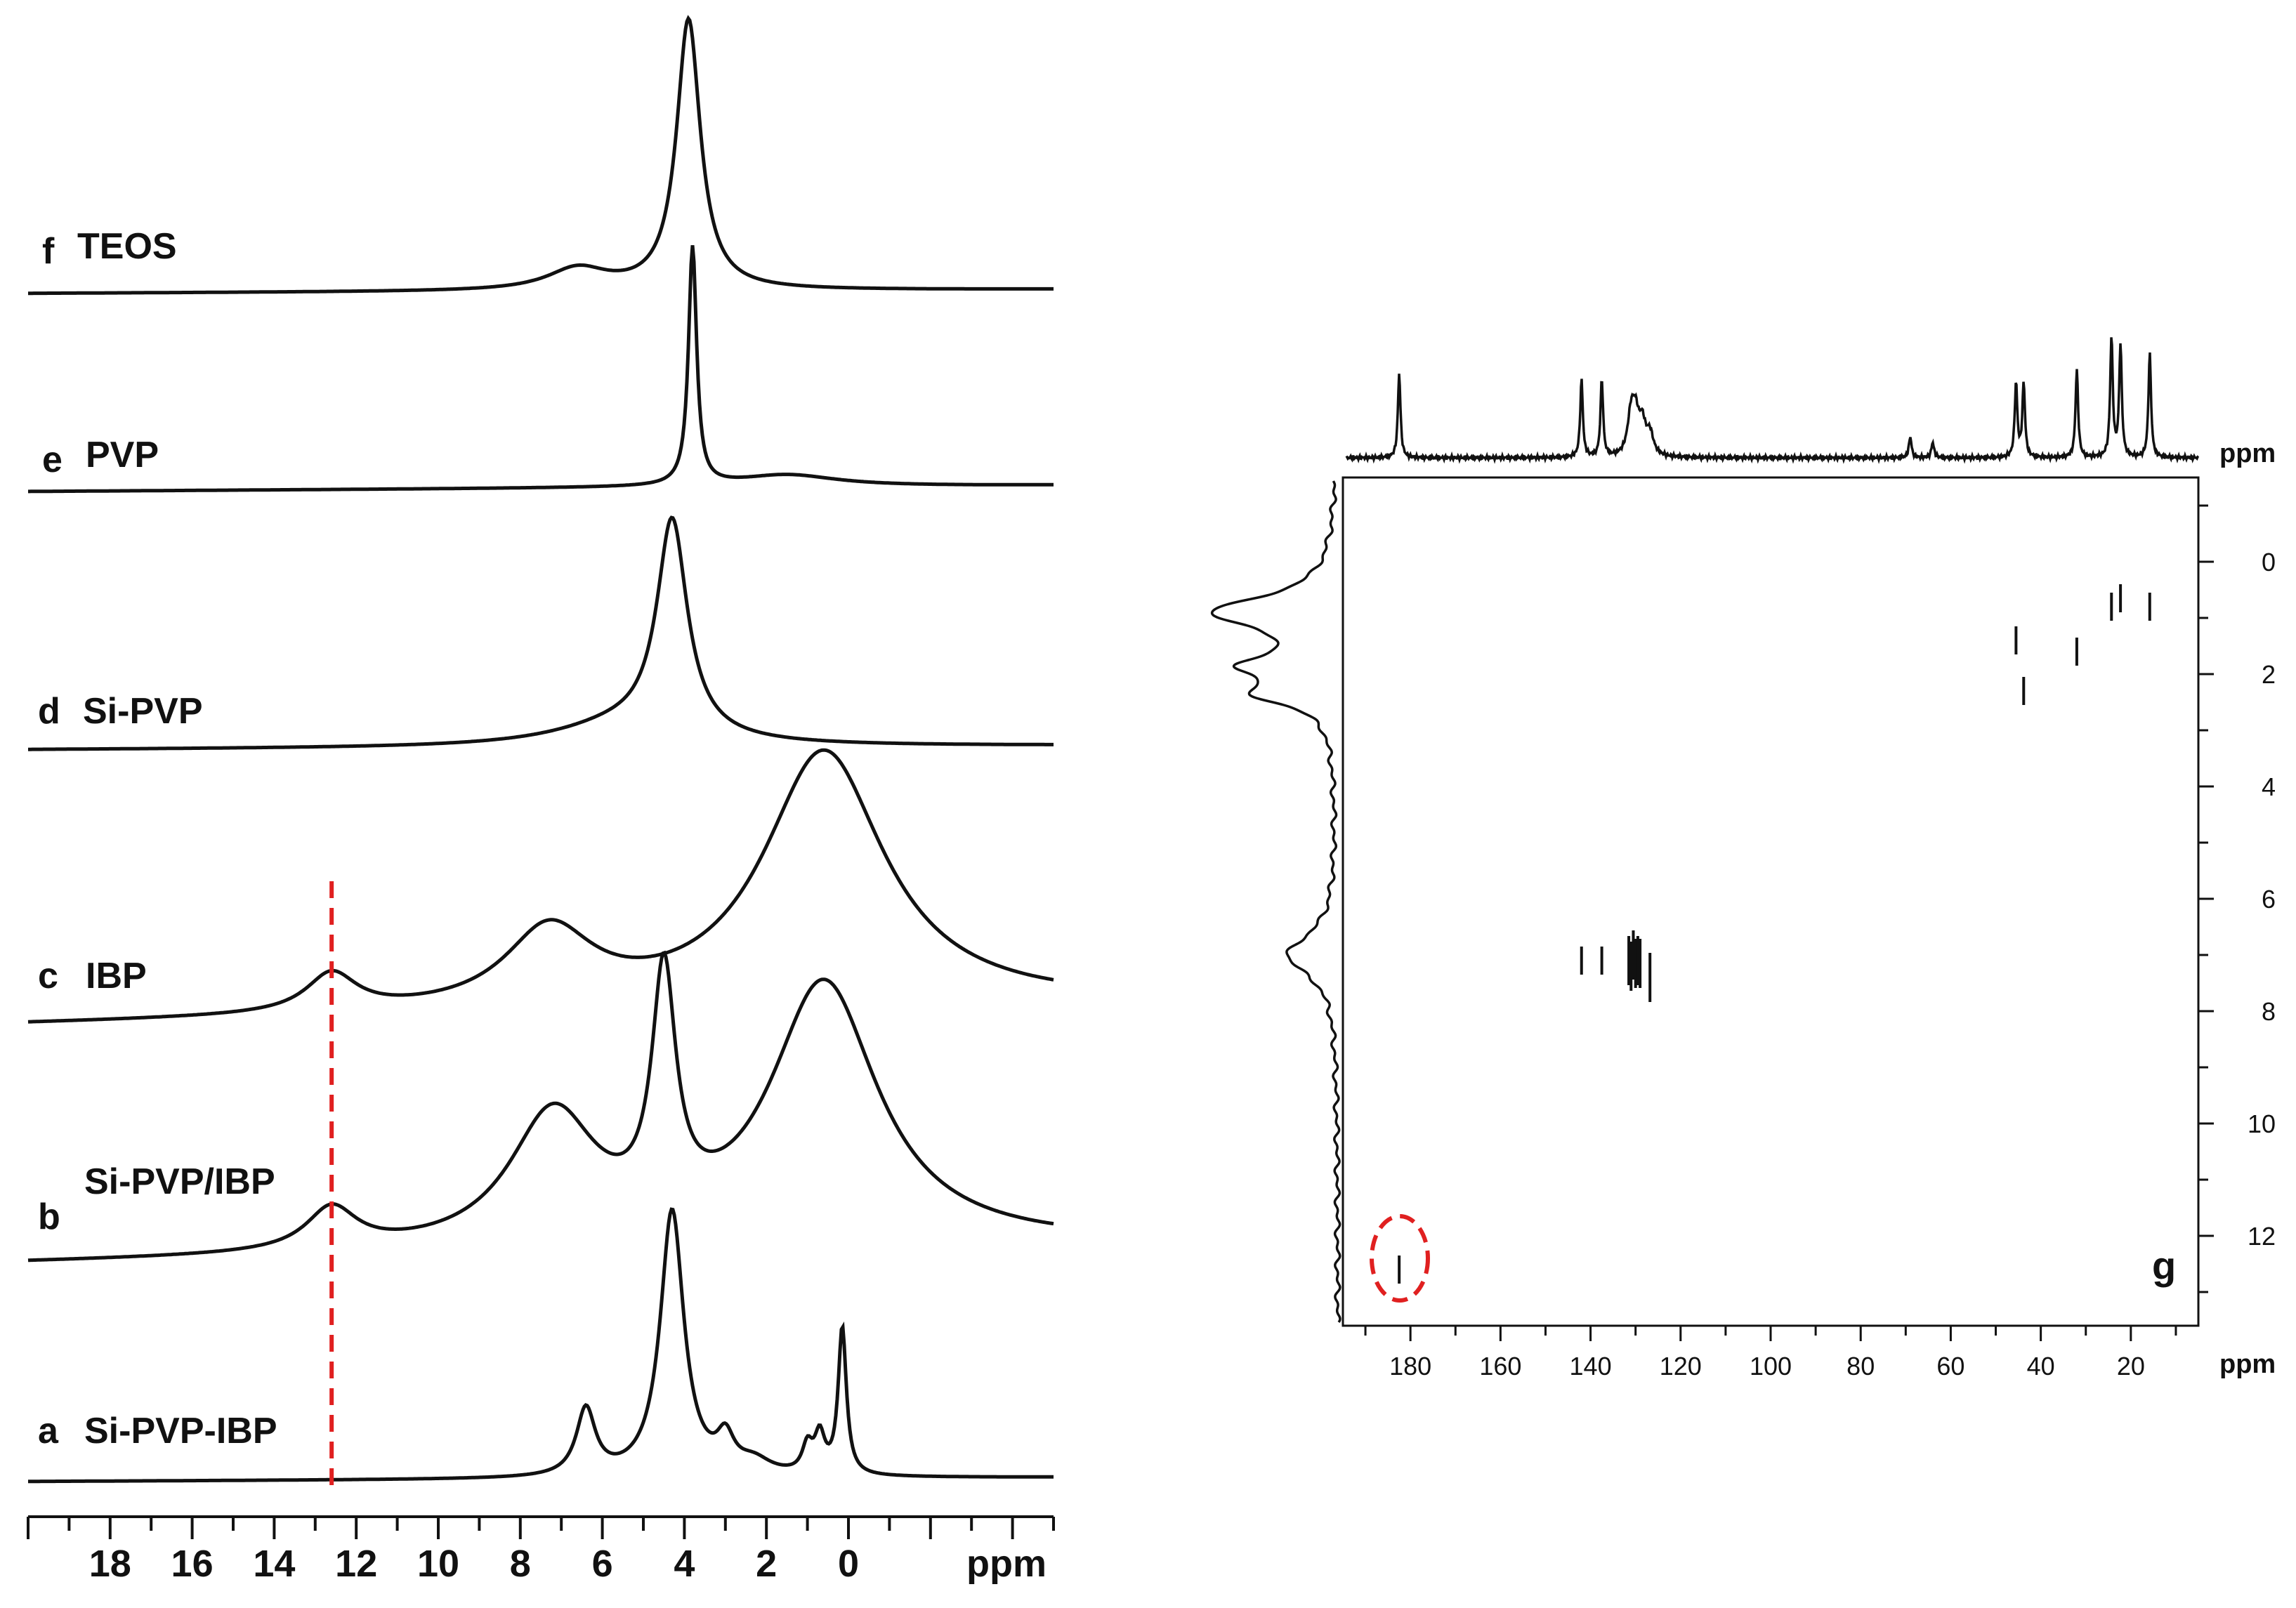 The width and height of the screenshot is (2296, 1608). I want to click on right-y-tick-label: 8, so click(2269, 1011).